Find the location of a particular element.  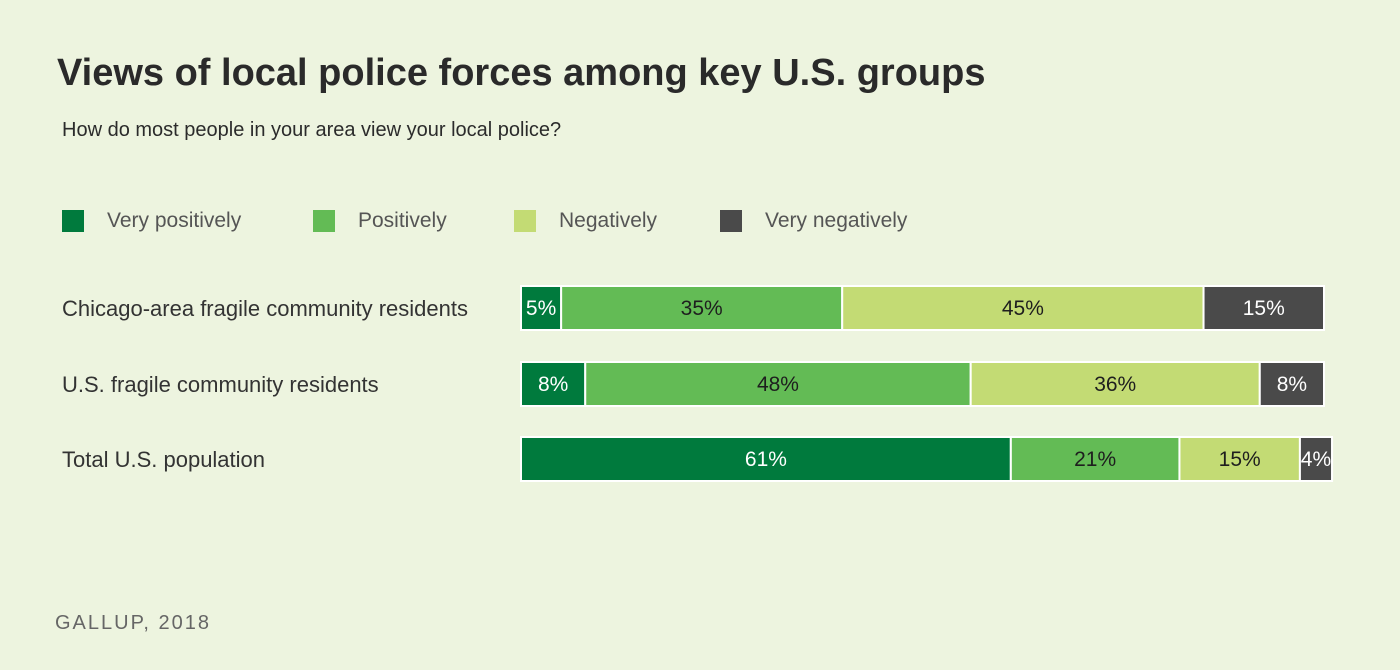

data-label-positively-total-u-s-population: 21% is located at coordinates (1095, 459).